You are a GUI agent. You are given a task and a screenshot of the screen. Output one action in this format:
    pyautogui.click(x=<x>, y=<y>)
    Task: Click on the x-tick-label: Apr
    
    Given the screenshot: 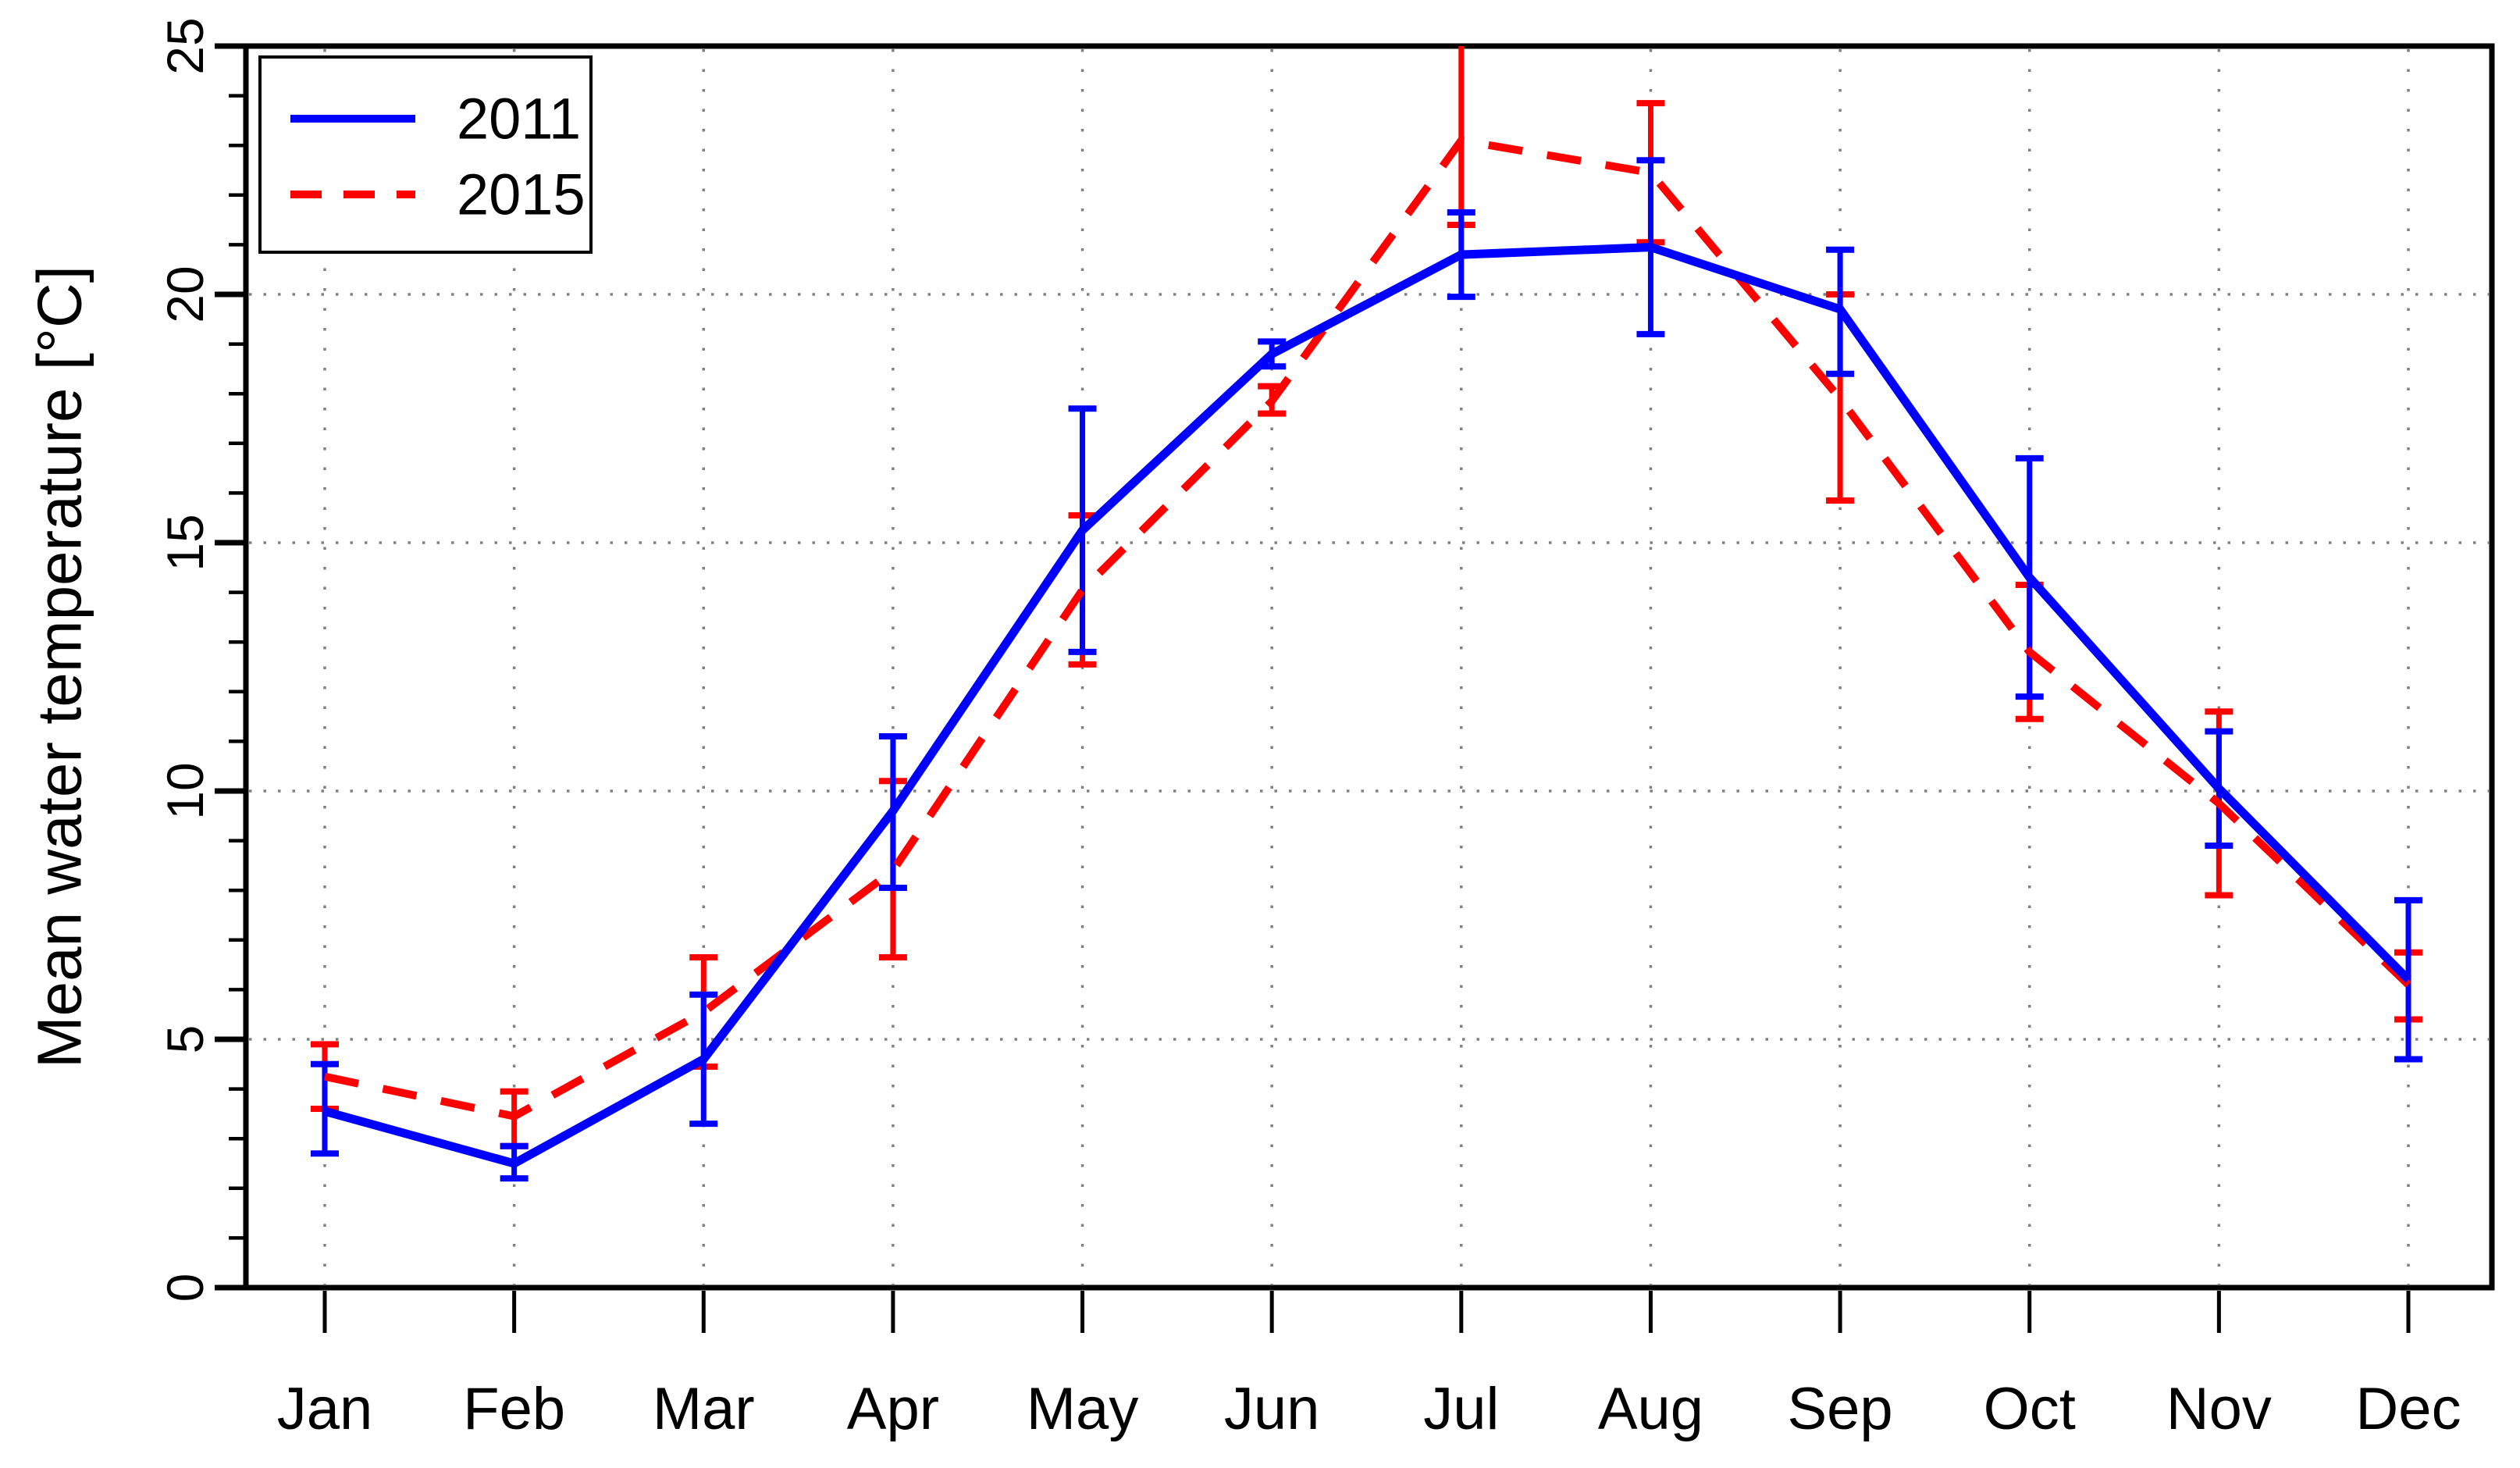 What is the action you would take?
    pyautogui.click(x=893, y=1409)
    